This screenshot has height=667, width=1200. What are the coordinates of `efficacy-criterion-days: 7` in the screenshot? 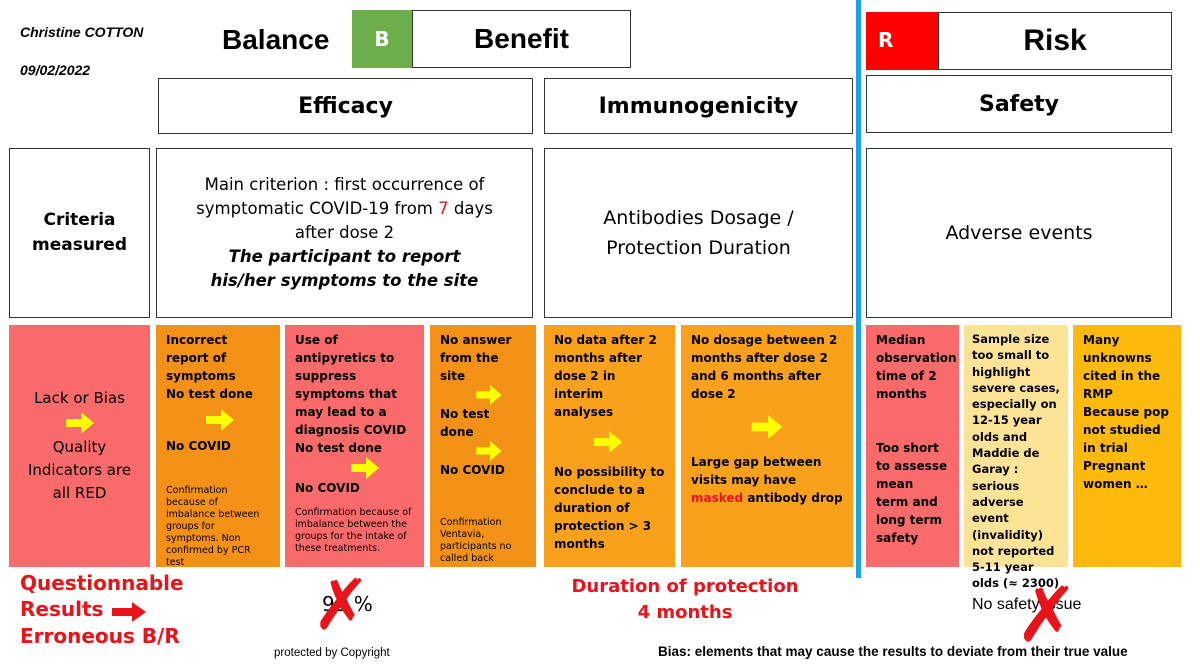 It's located at (443, 208).